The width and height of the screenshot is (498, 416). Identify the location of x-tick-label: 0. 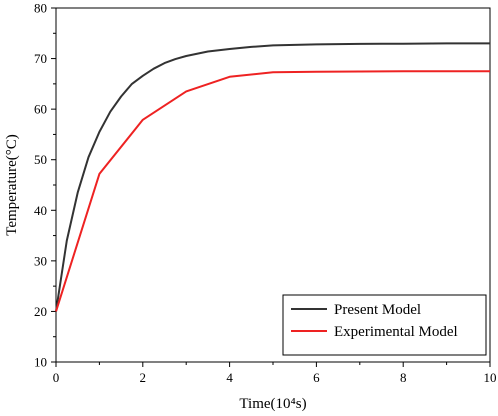
(56, 377).